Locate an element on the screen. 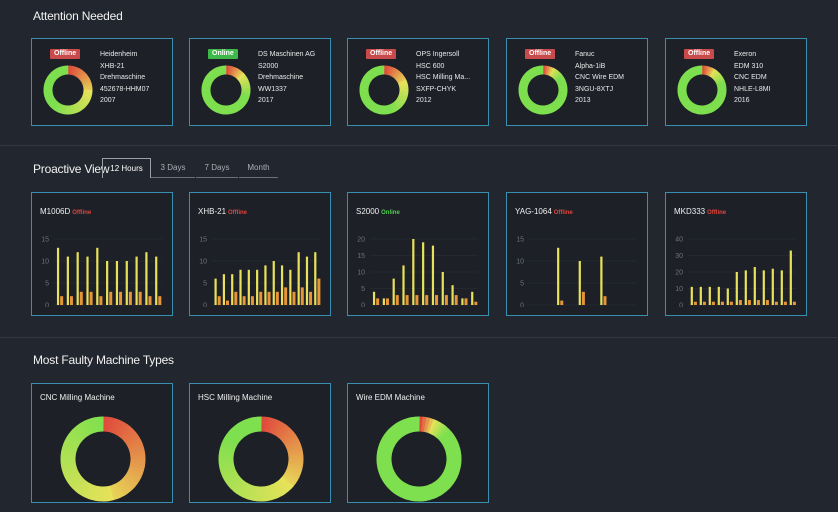 This screenshot has height=512, width=838. tab-7-days: 7 Days is located at coordinates (217, 168).